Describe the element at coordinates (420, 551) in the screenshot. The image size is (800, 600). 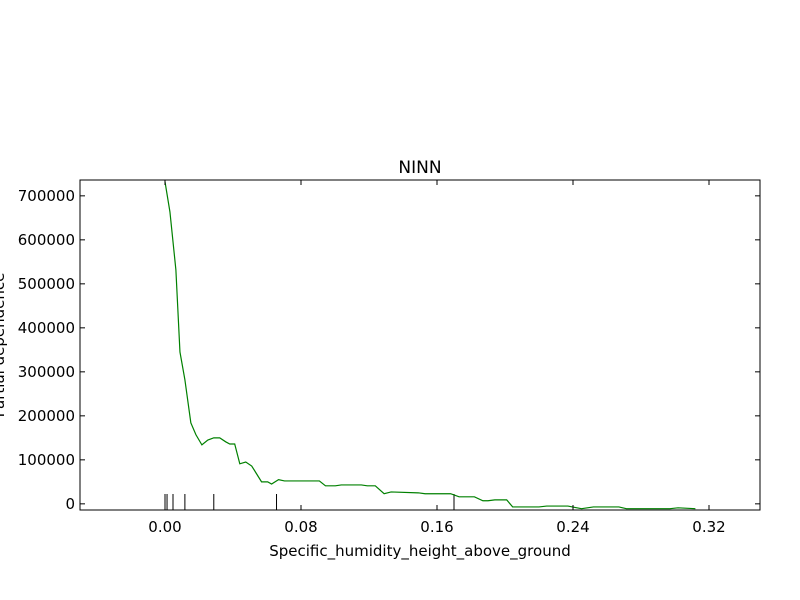
I see `x-axis-label: Specific_humidity_height_above_ground` at that location.